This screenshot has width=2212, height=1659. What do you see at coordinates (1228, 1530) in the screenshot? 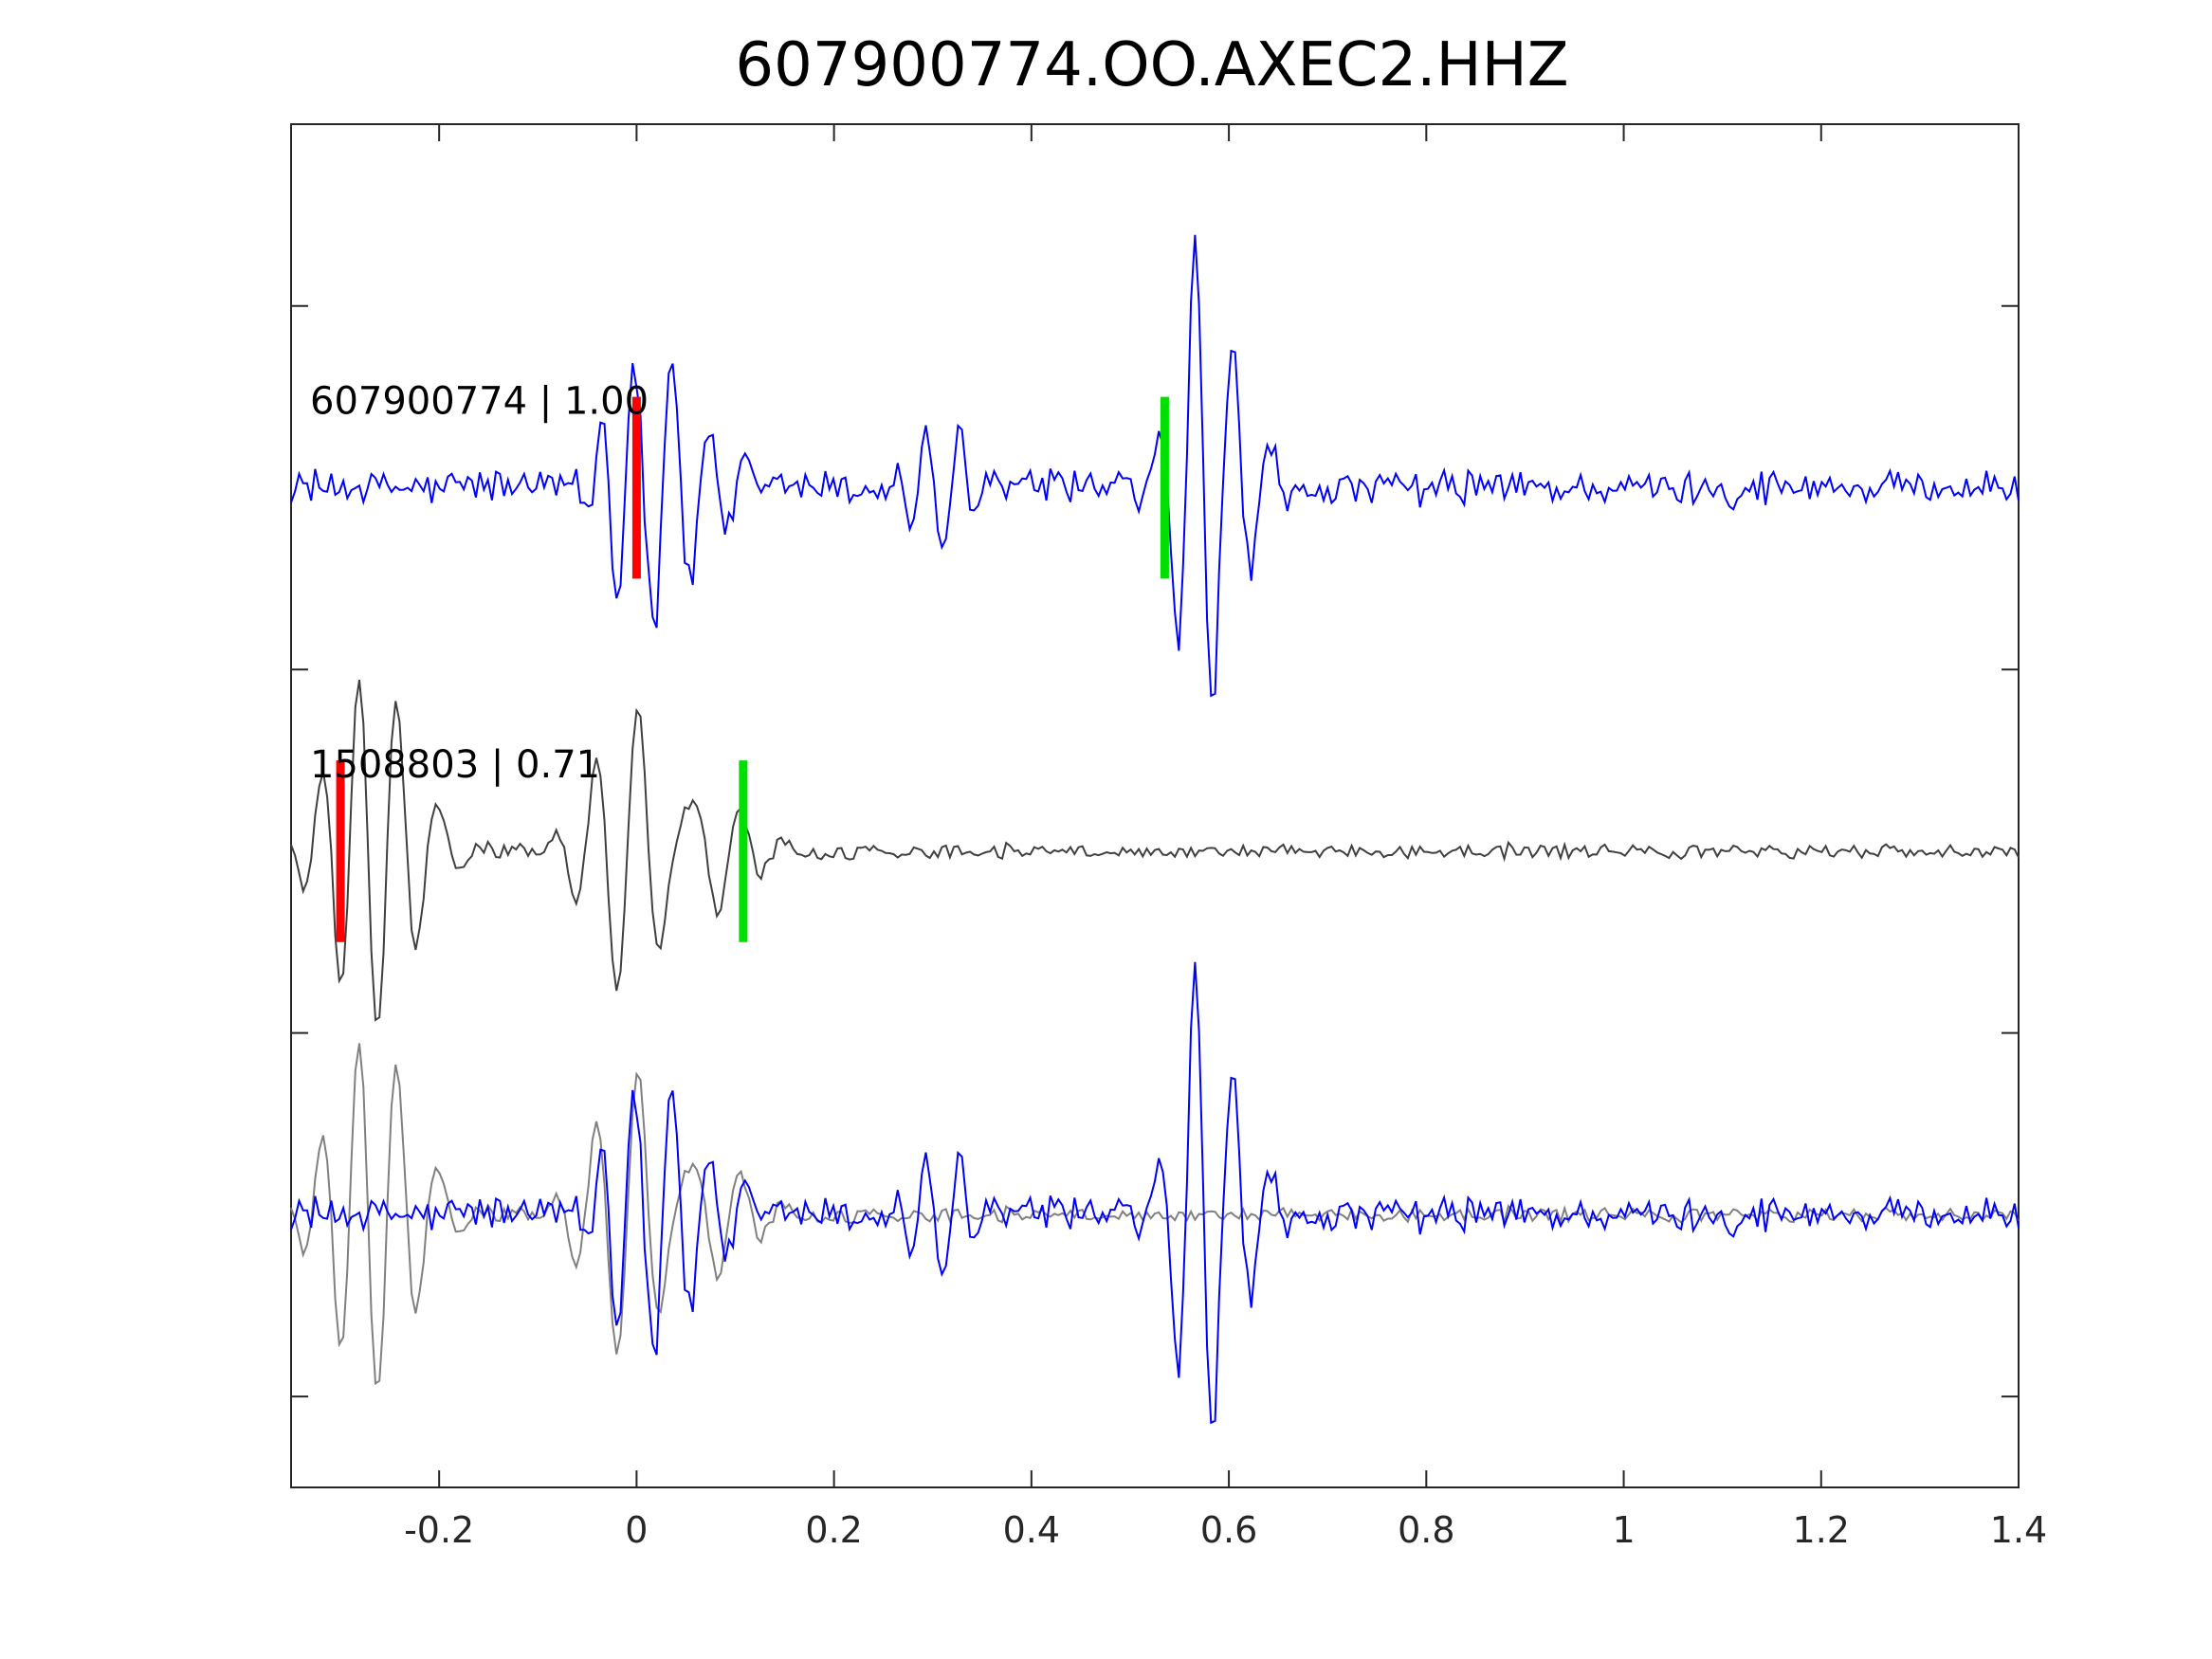
I see `x-tick-label: 0.6` at bounding box center [1228, 1530].